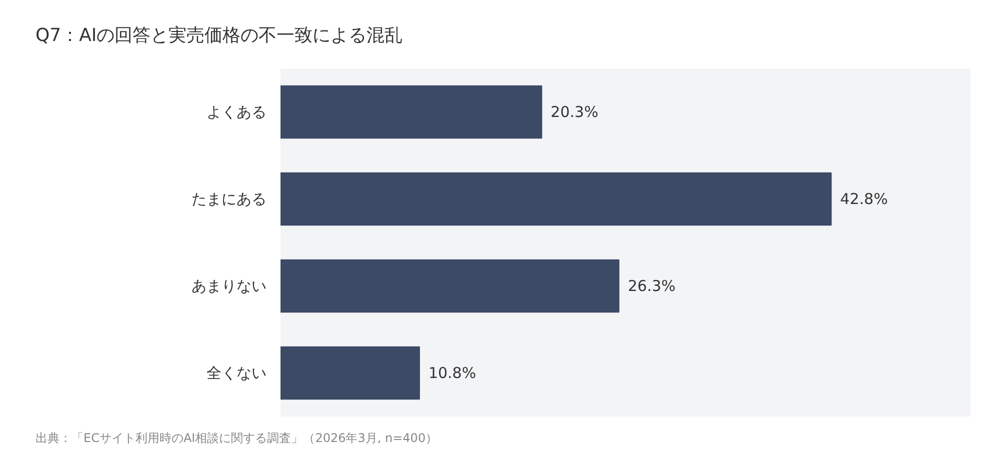 This screenshot has height=457, width=1000. Describe the element at coordinates (236, 373) in the screenshot. I see `y-tick-label: 全くない` at that location.